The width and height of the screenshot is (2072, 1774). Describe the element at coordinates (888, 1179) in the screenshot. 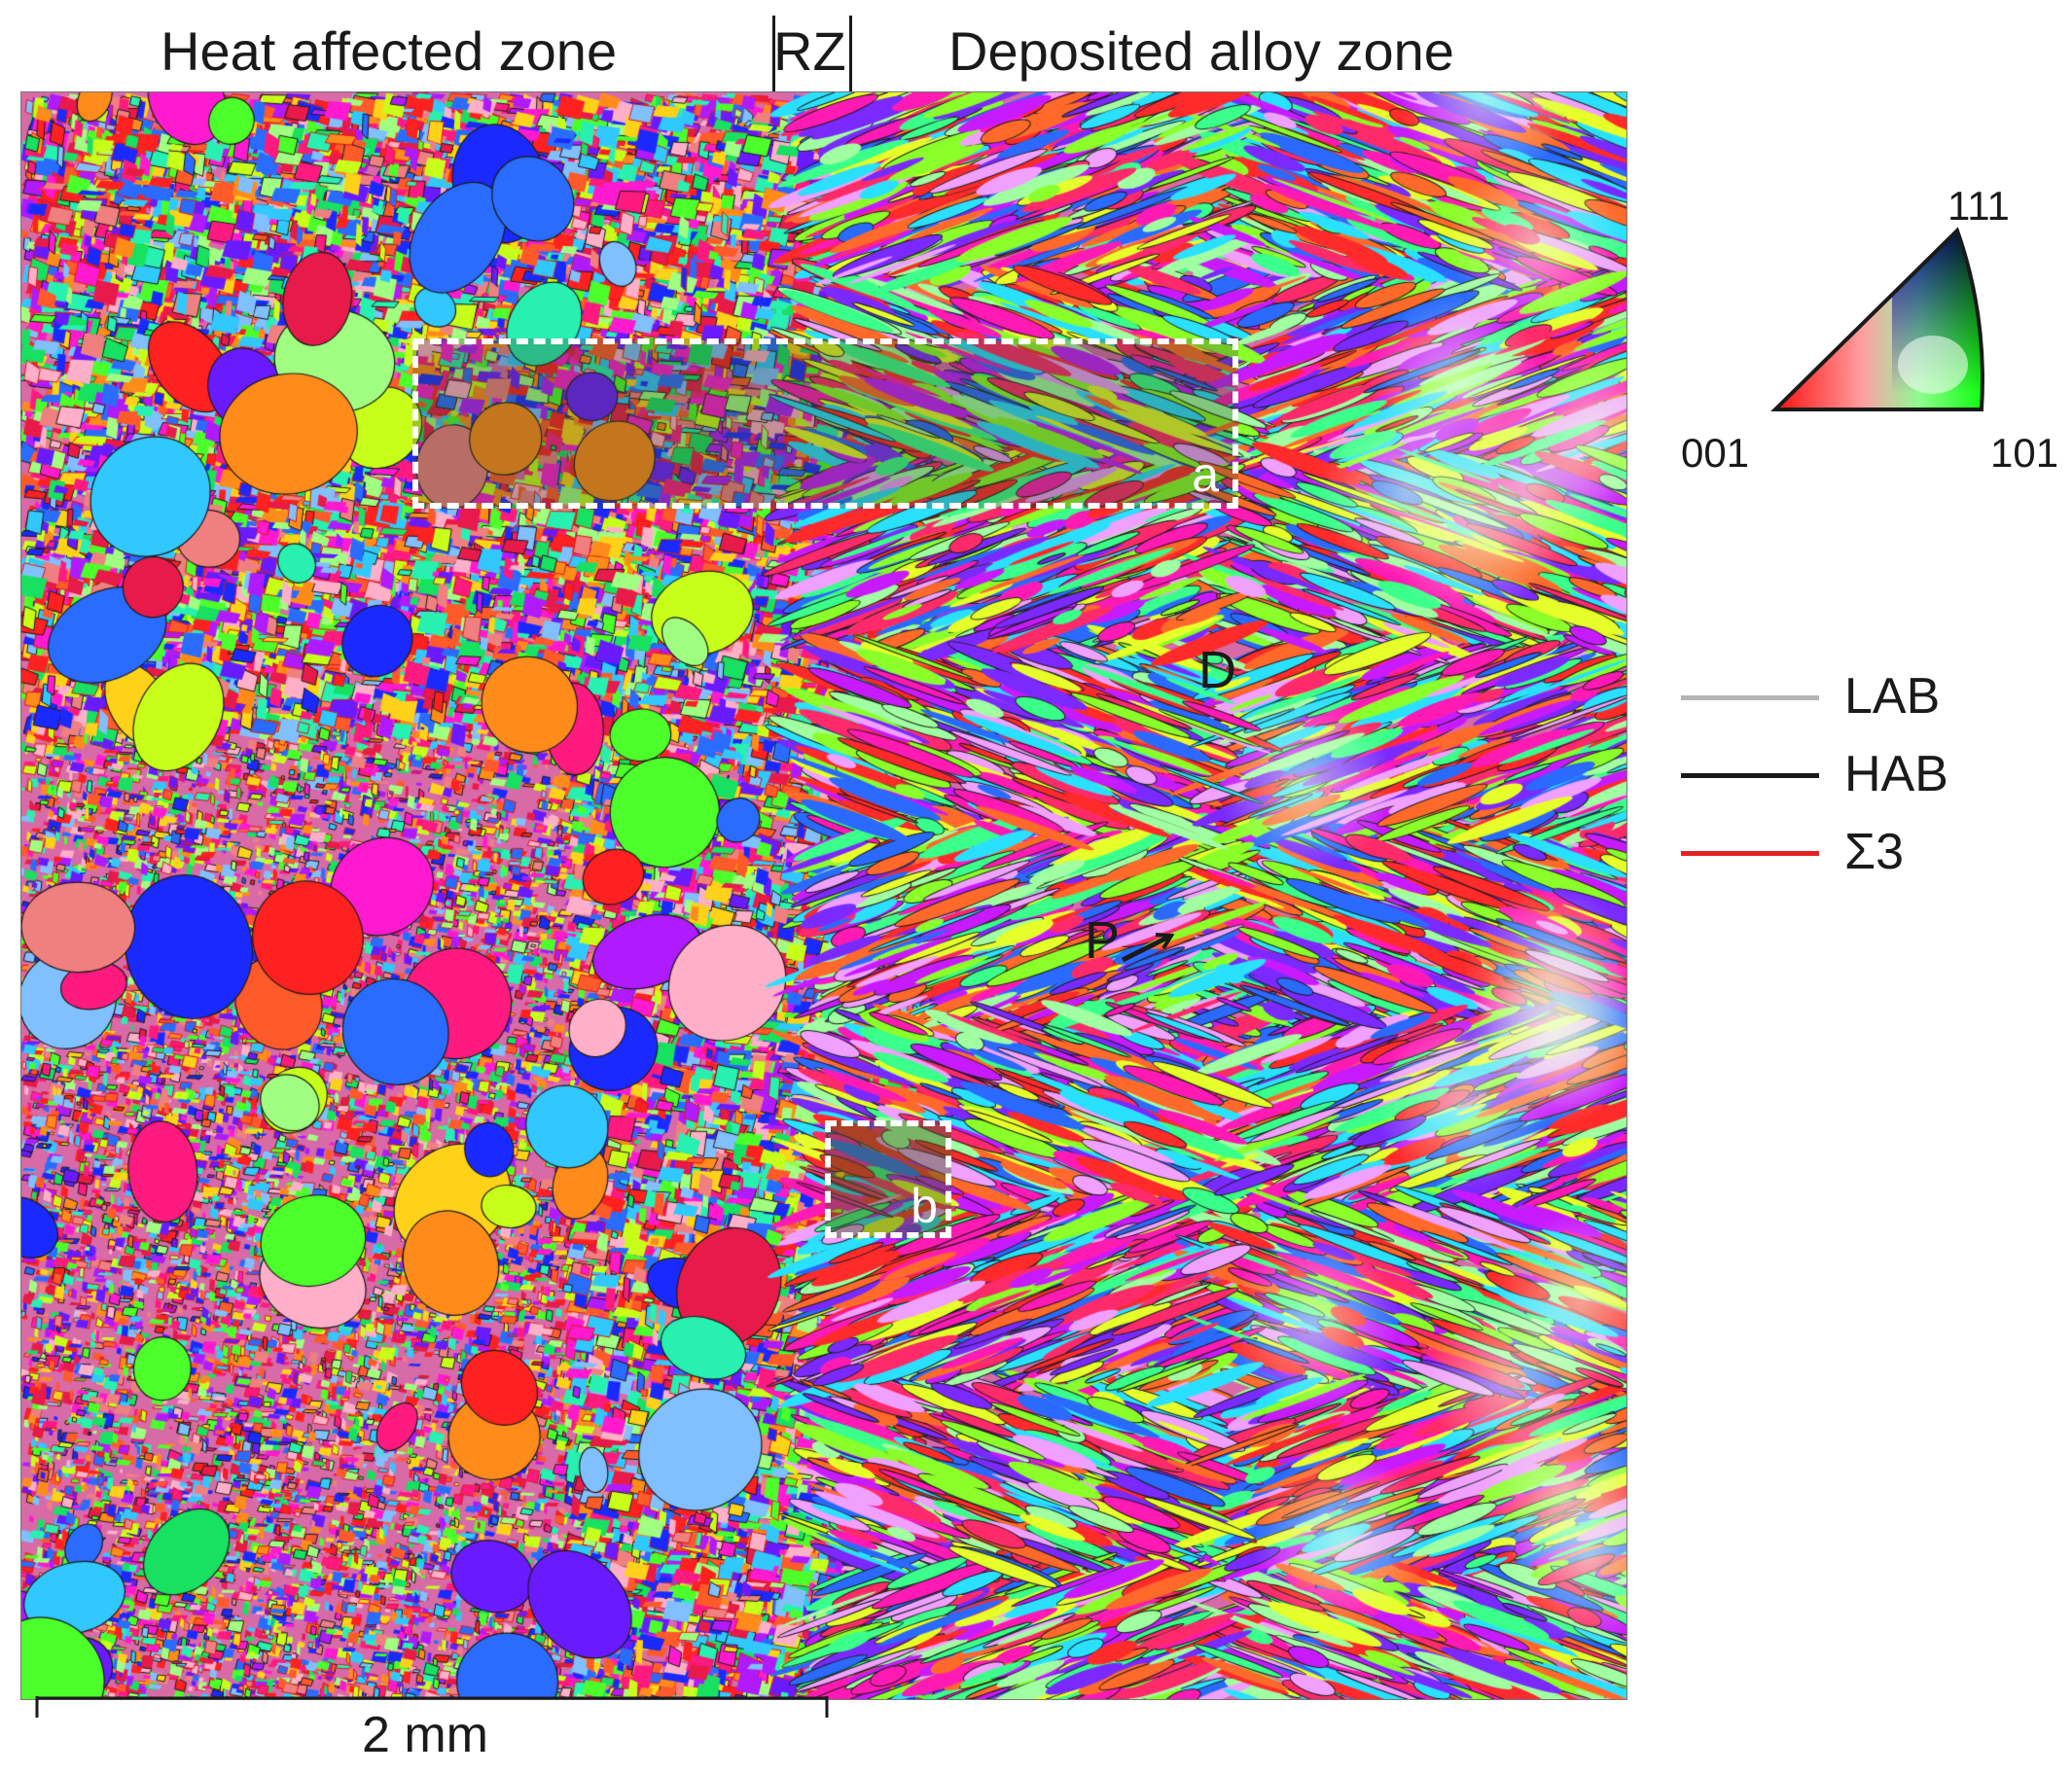

I see `region-b-box: b` at that location.